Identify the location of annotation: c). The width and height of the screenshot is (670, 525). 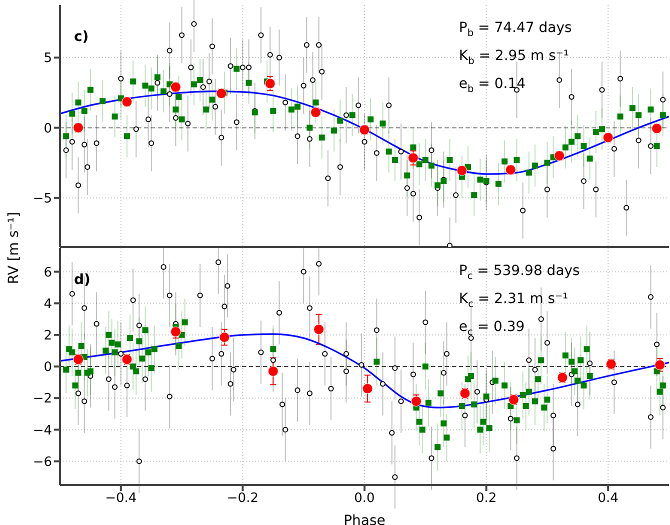
(81, 37).